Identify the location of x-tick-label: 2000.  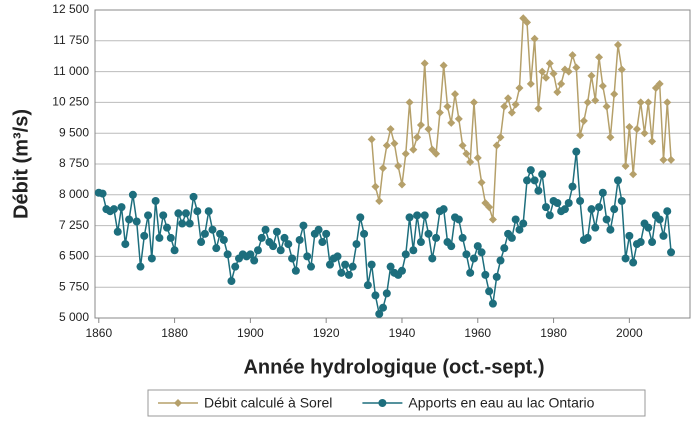
(629, 333).